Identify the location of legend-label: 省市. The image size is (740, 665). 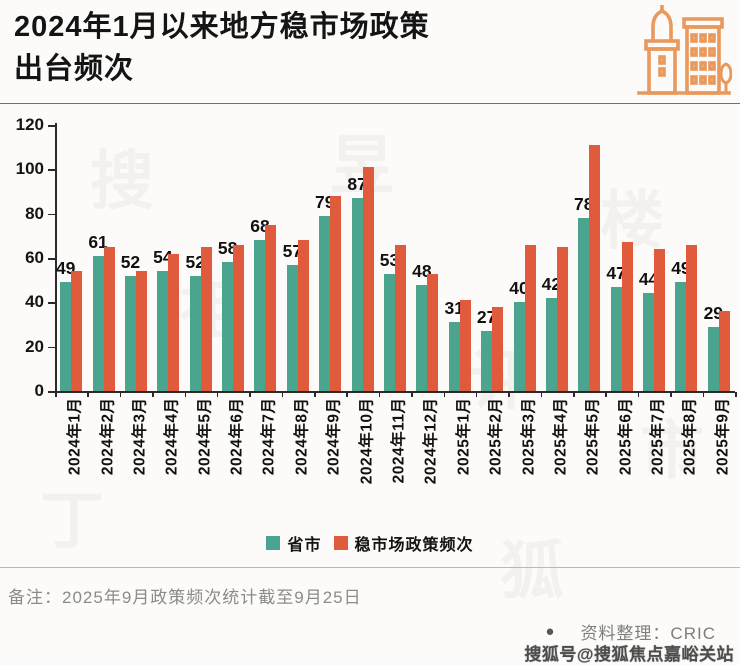
(304, 545).